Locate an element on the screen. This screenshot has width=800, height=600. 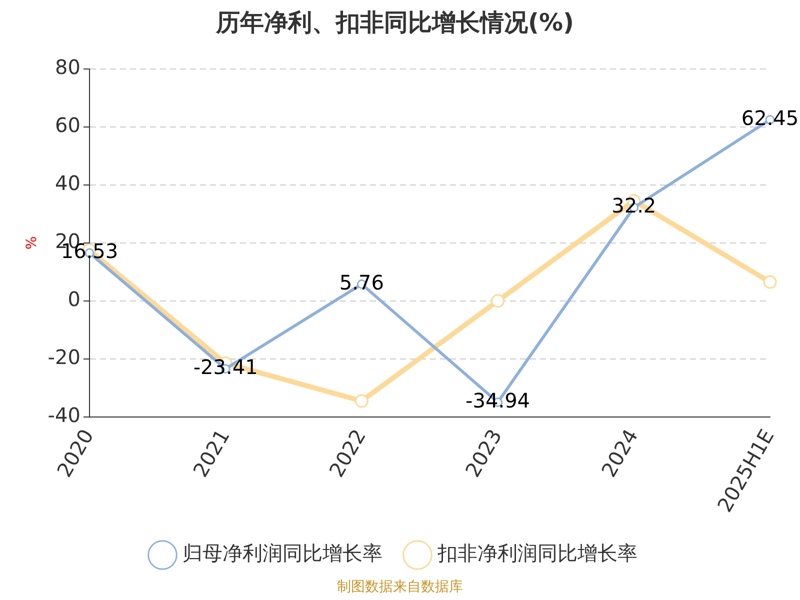
data-label: 32.2 is located at coordinates (634, 206).